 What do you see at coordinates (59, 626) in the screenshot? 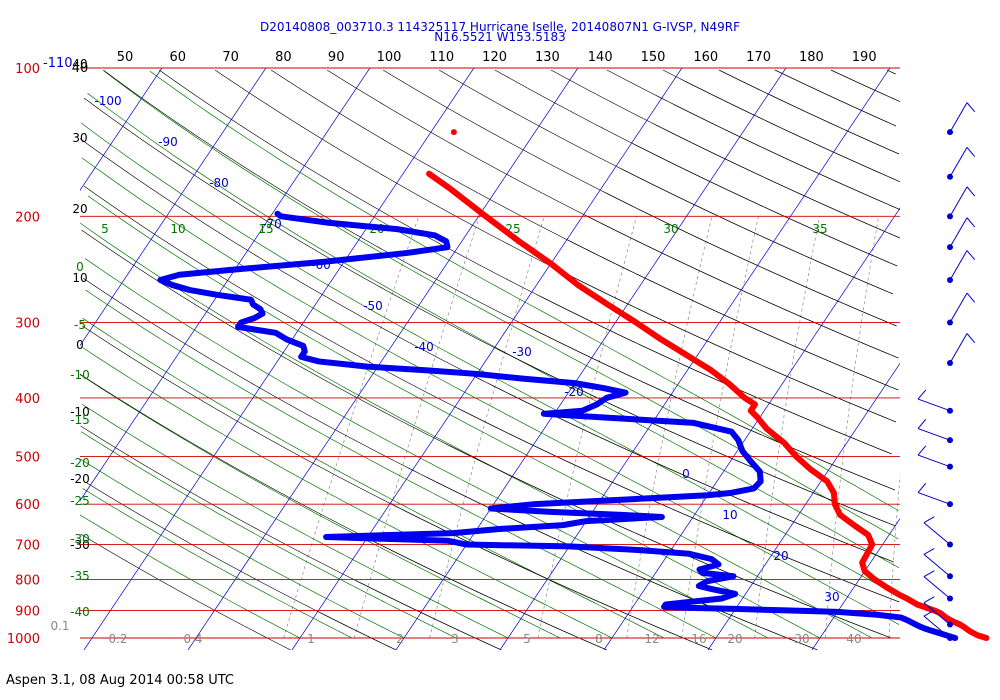
I see `mixing-ratio-label: 0.1` at bounding box center [59, 626].